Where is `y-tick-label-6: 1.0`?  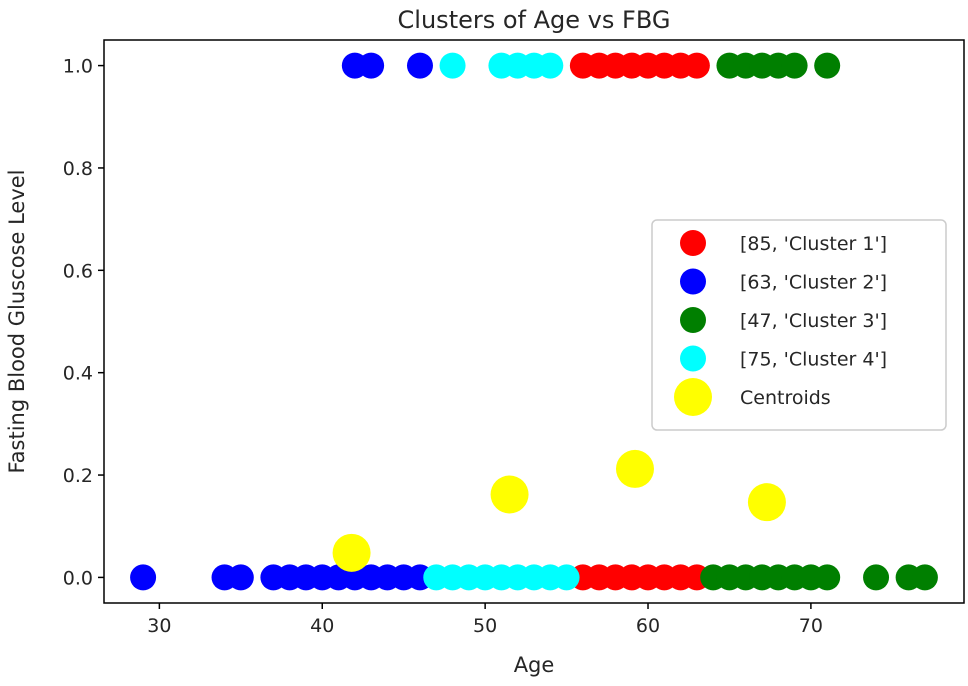
y-tick-label-6: 1.0 is located at coordinates (78, 67).